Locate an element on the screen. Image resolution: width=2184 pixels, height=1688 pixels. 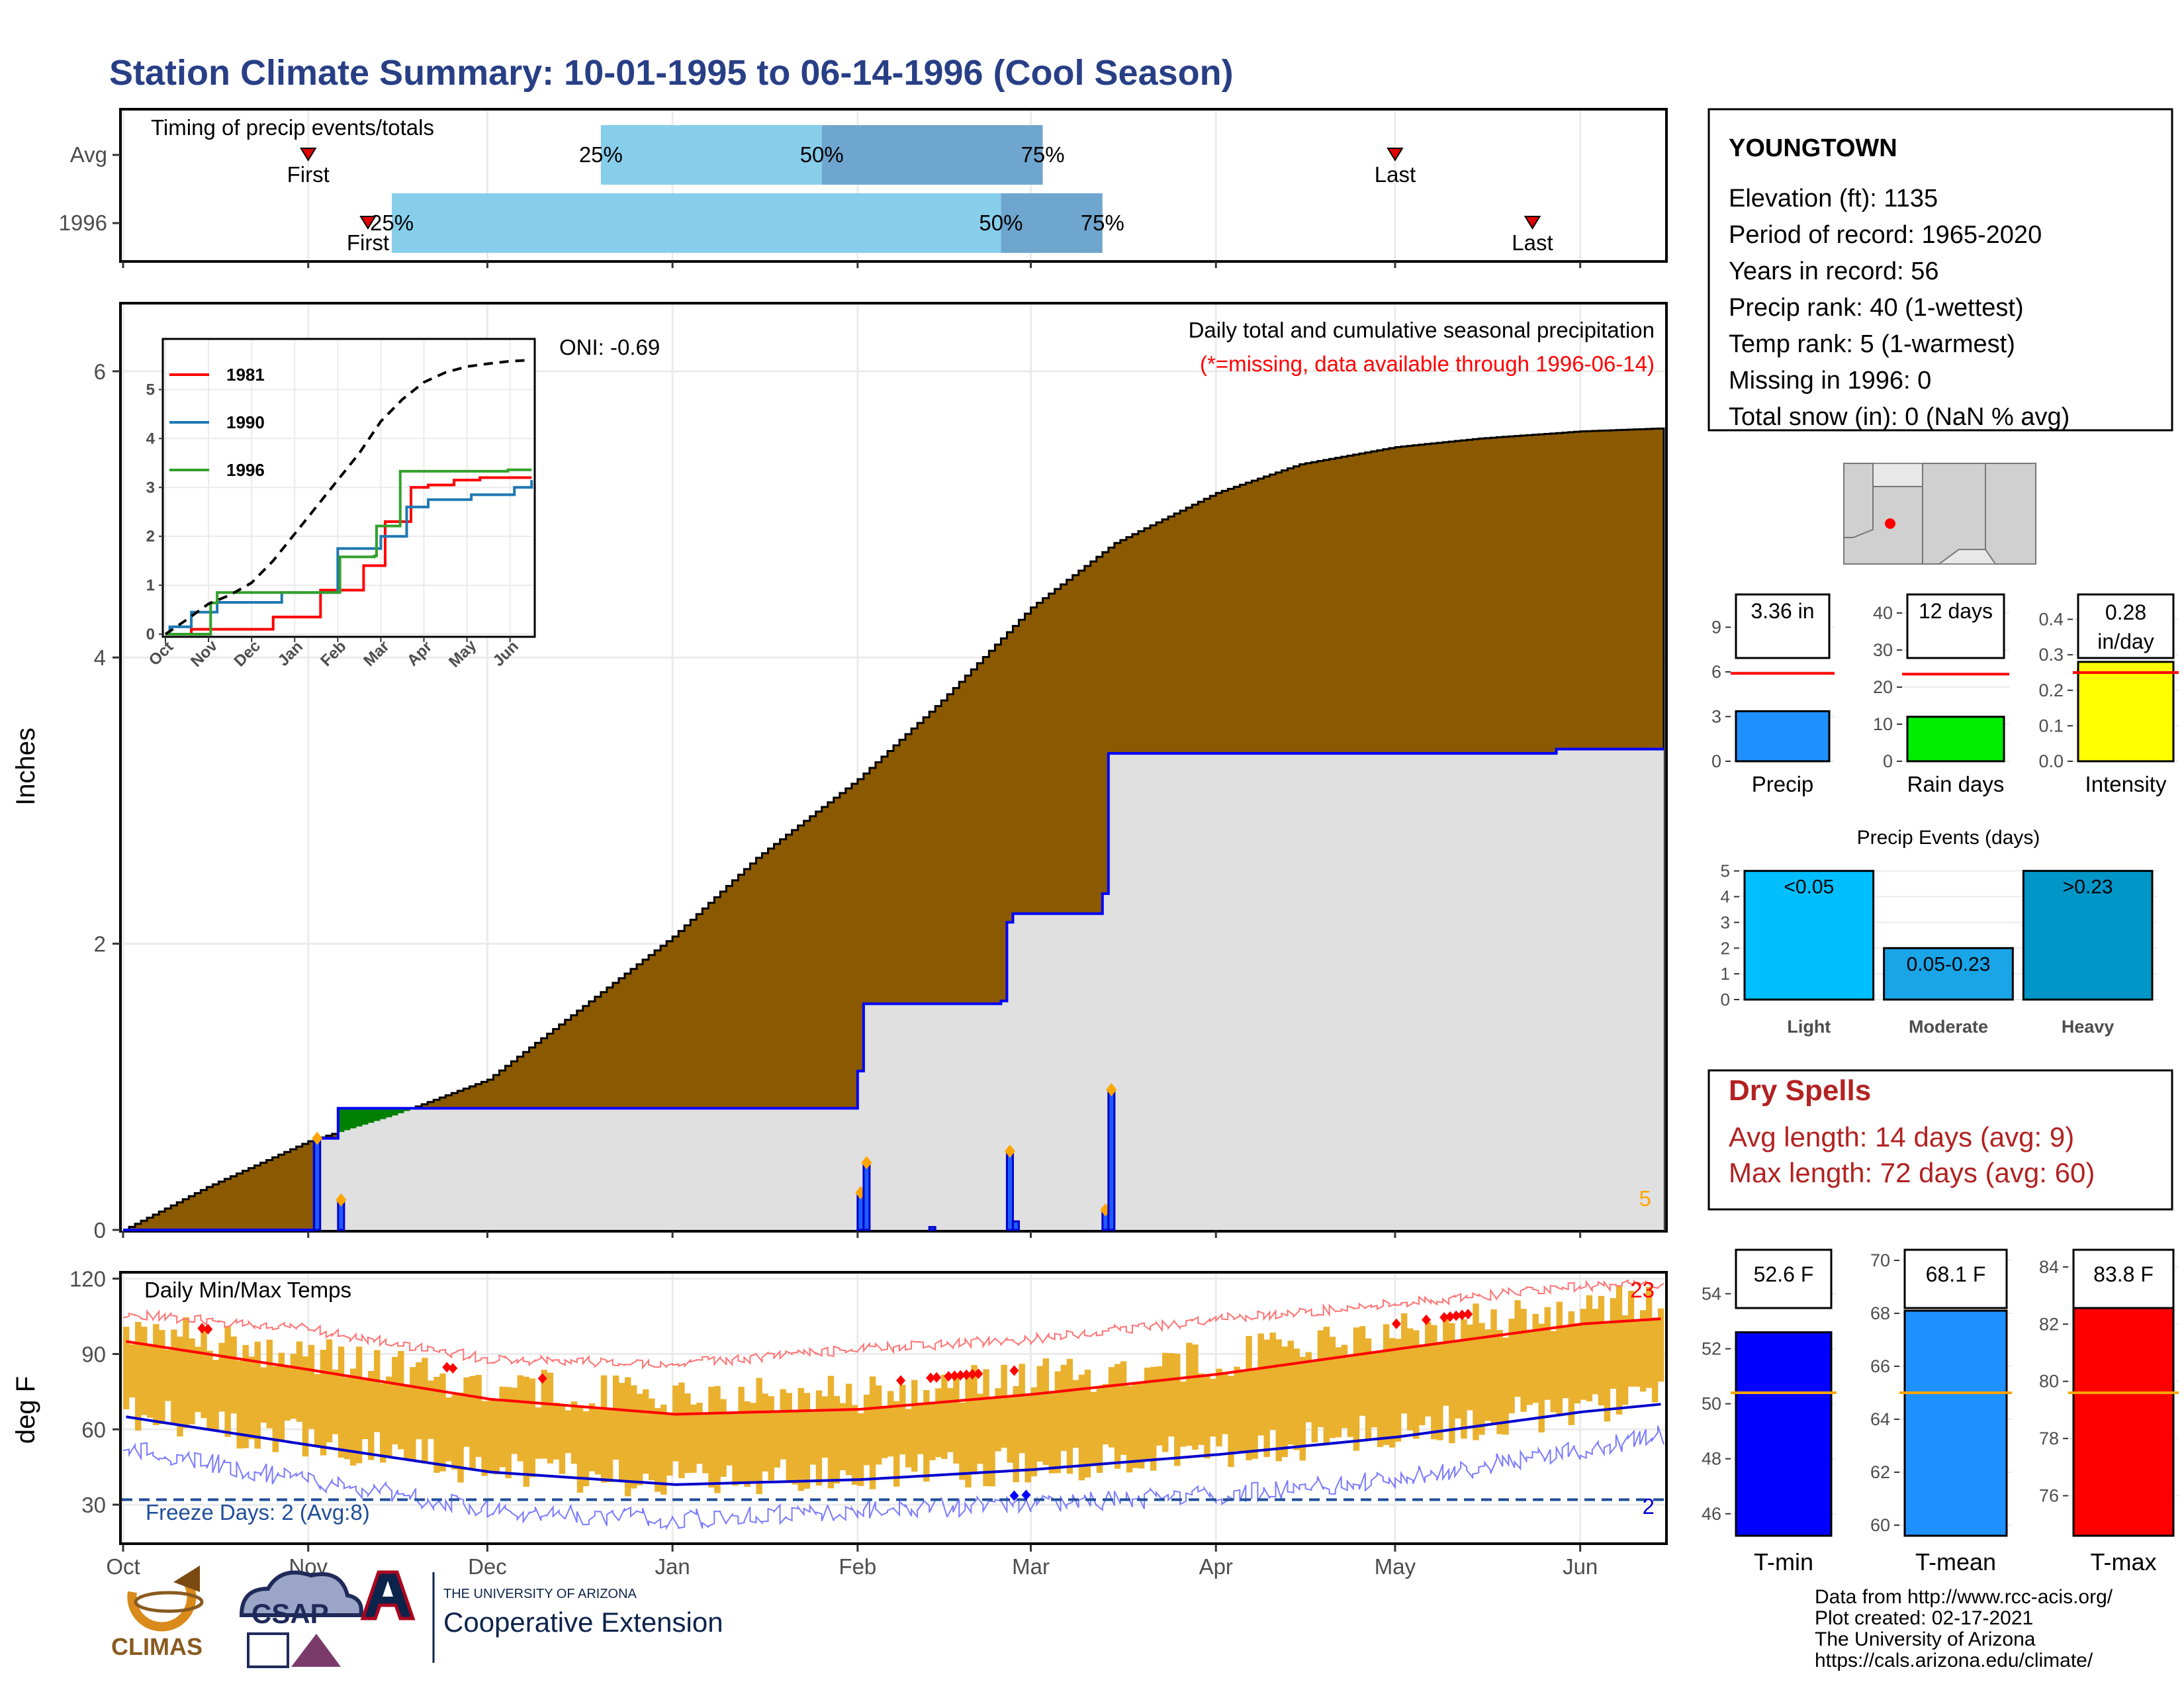
timing-row-label: 1996 is located at coordinates (83, 223).